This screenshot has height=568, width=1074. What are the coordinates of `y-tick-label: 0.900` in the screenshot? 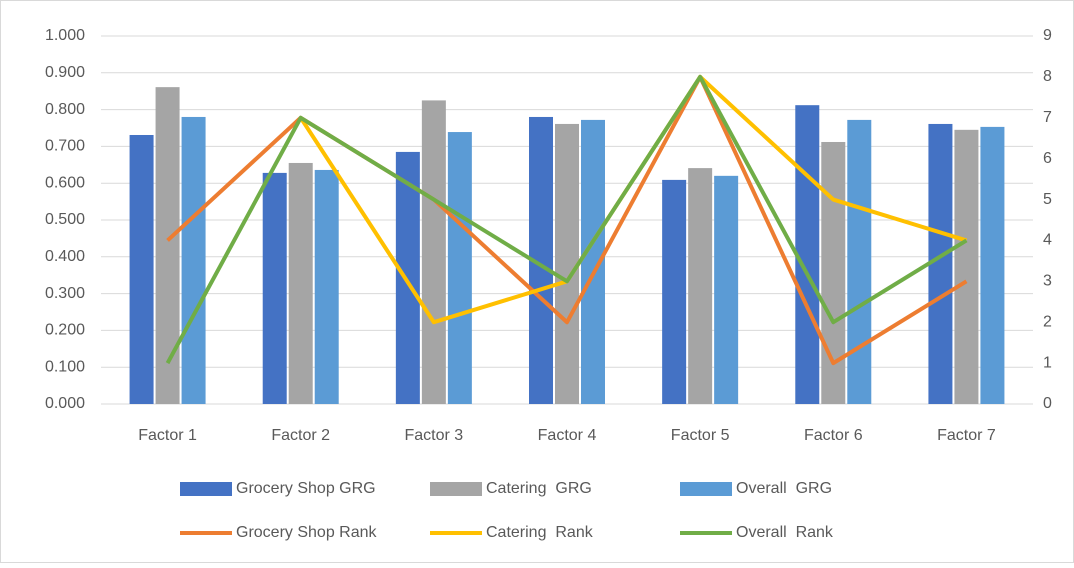 It's located at (65, 72).